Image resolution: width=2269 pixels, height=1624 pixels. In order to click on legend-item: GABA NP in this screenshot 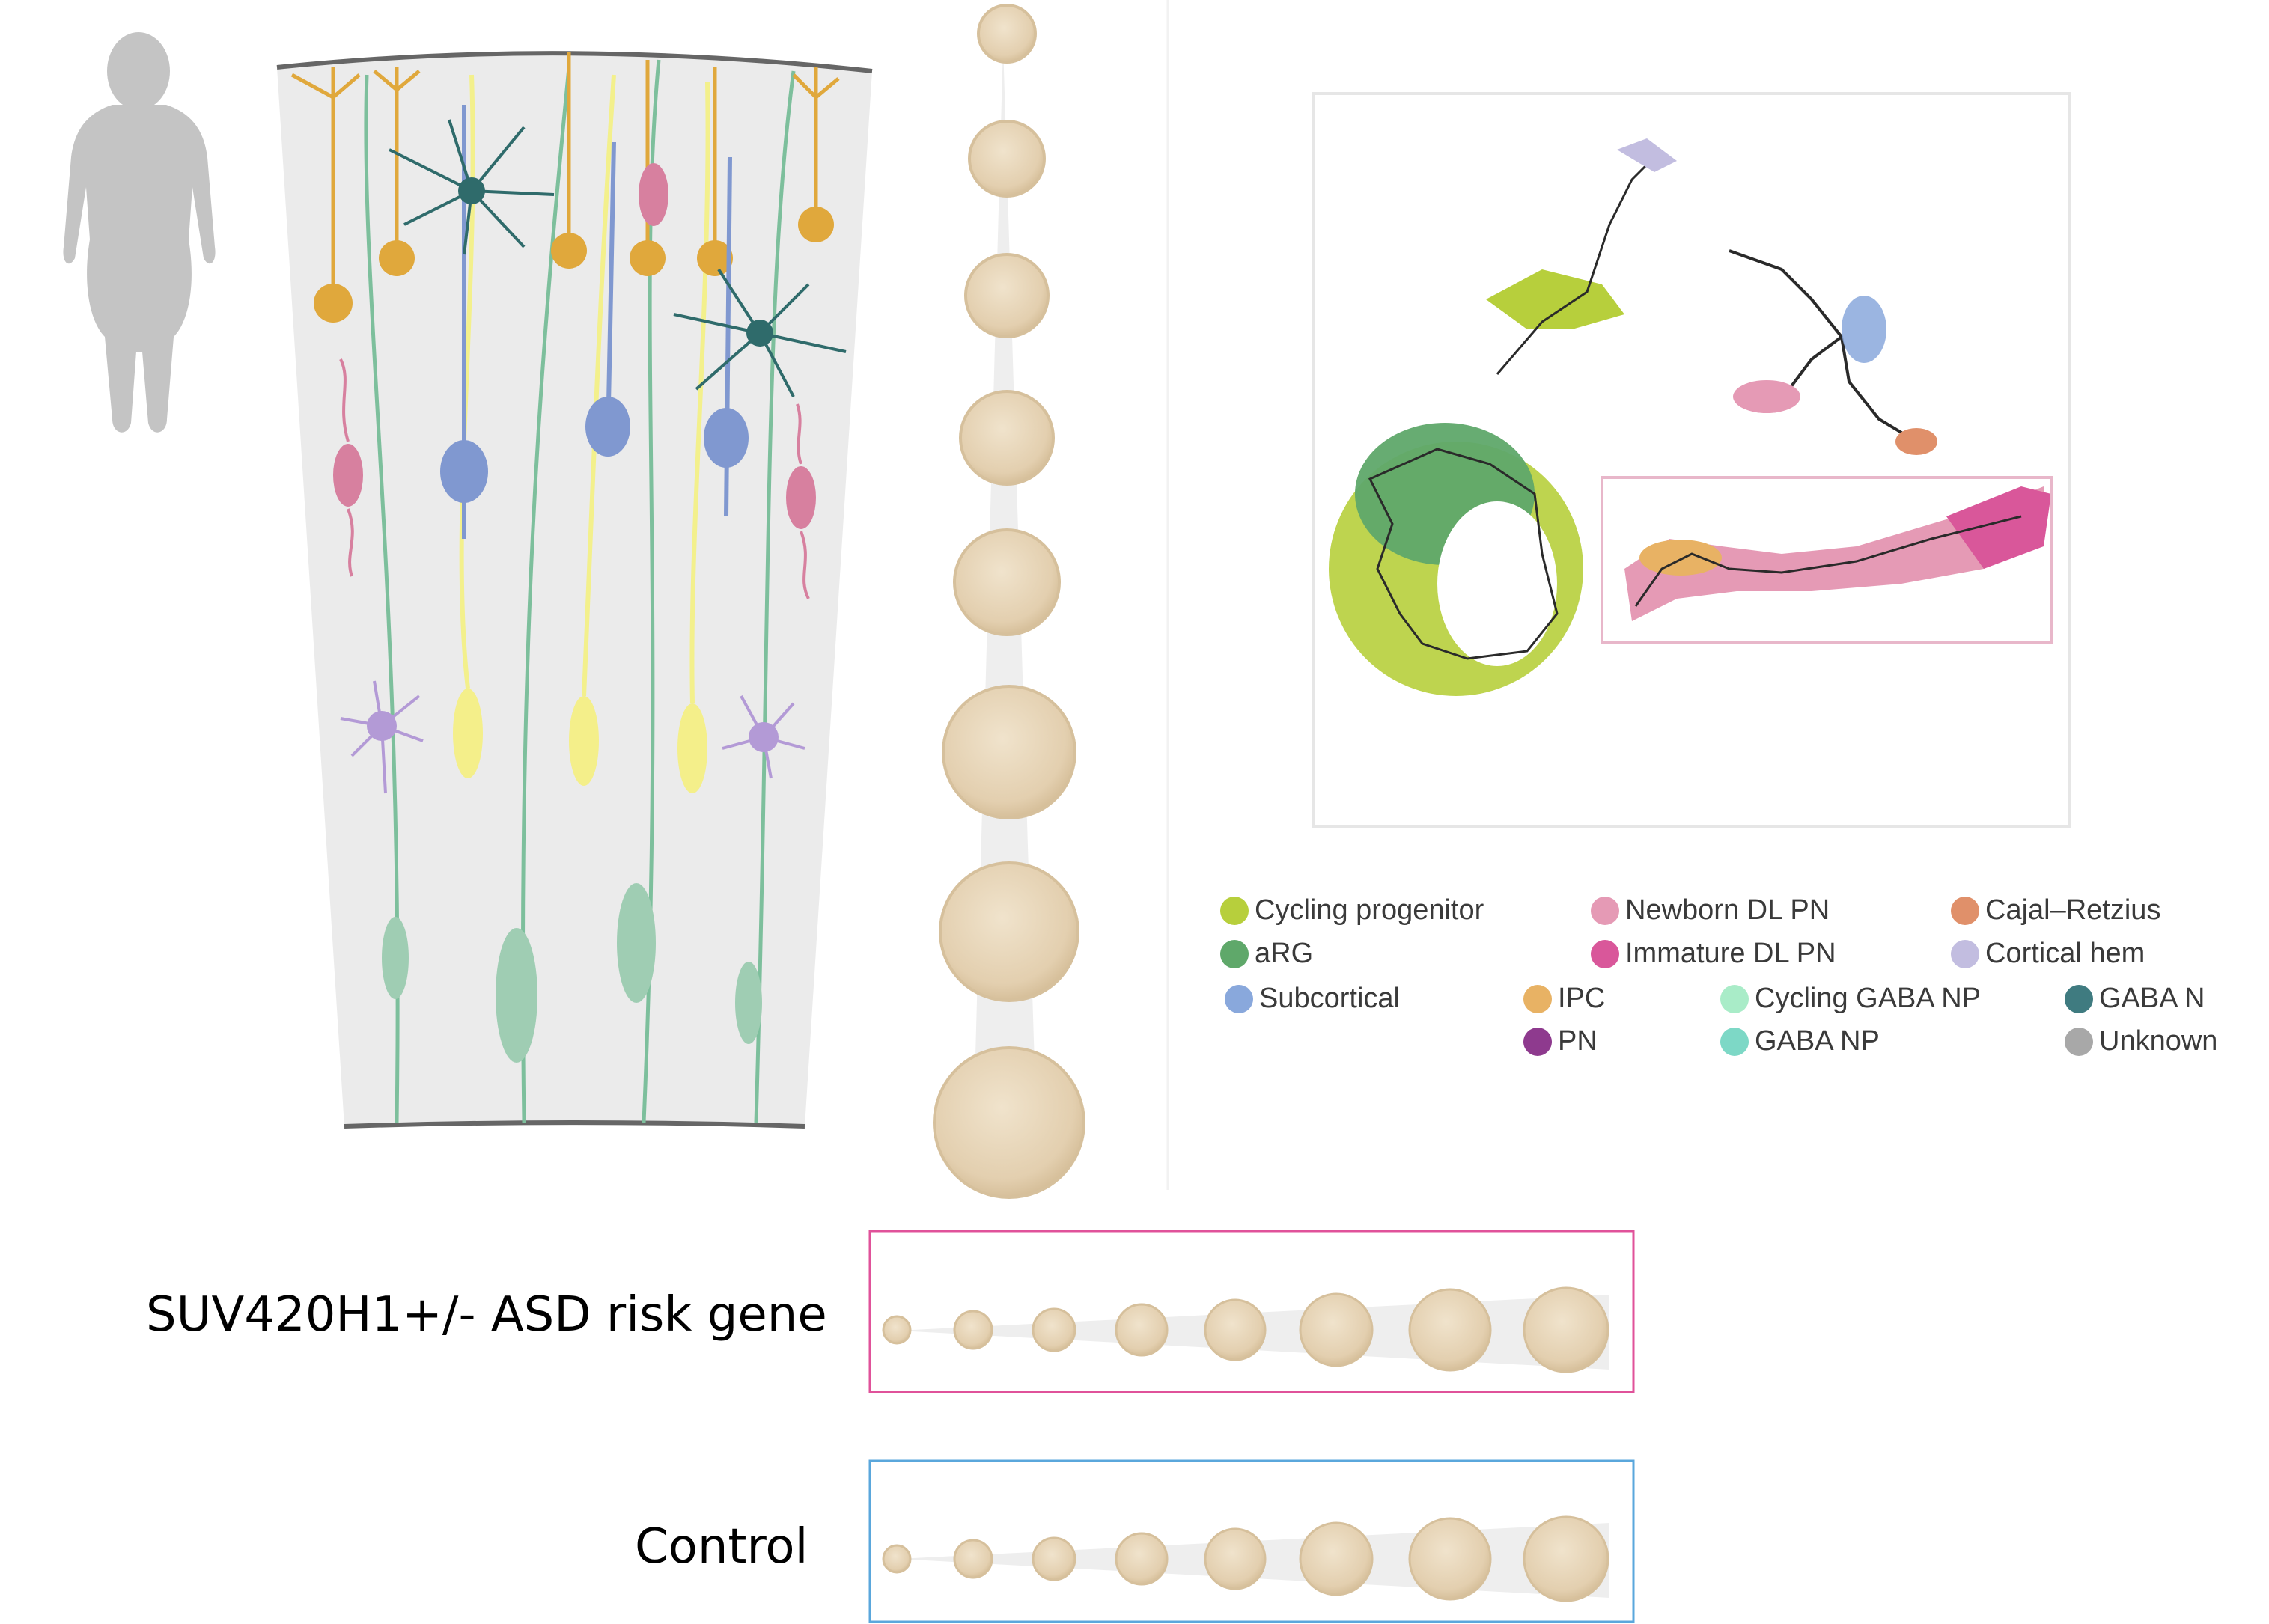, I will do `click(1800, 1041)`.